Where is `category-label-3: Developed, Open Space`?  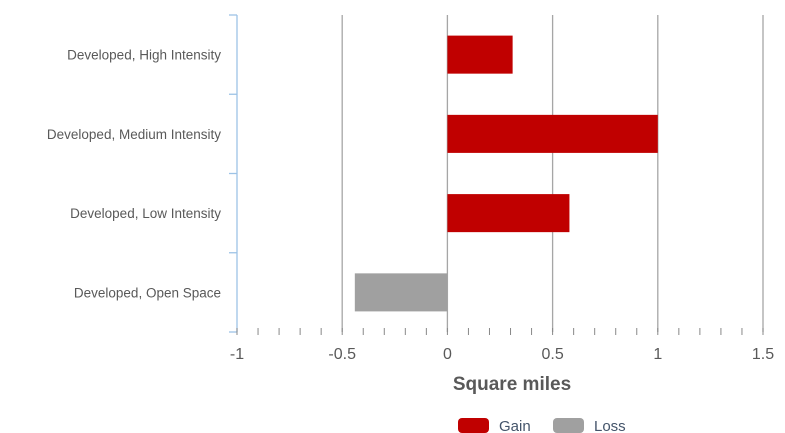
category-label-3: Developed, Open Space is located at coordinates (147, 292).